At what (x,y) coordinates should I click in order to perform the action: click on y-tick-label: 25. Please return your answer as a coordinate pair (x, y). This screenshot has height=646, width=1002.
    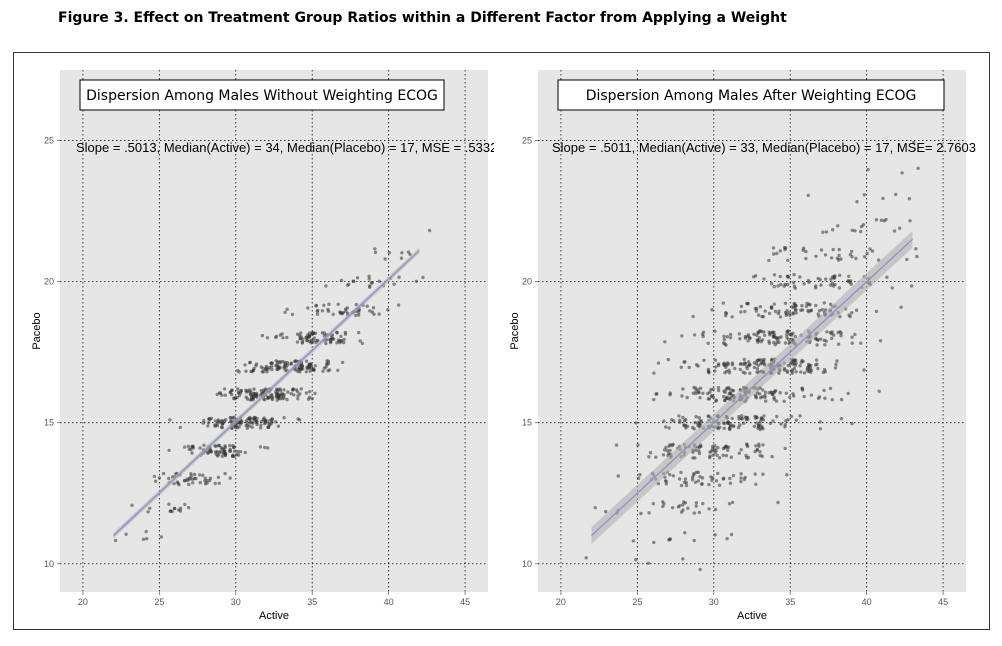
    Looking at the image, I should click on (49, 141).